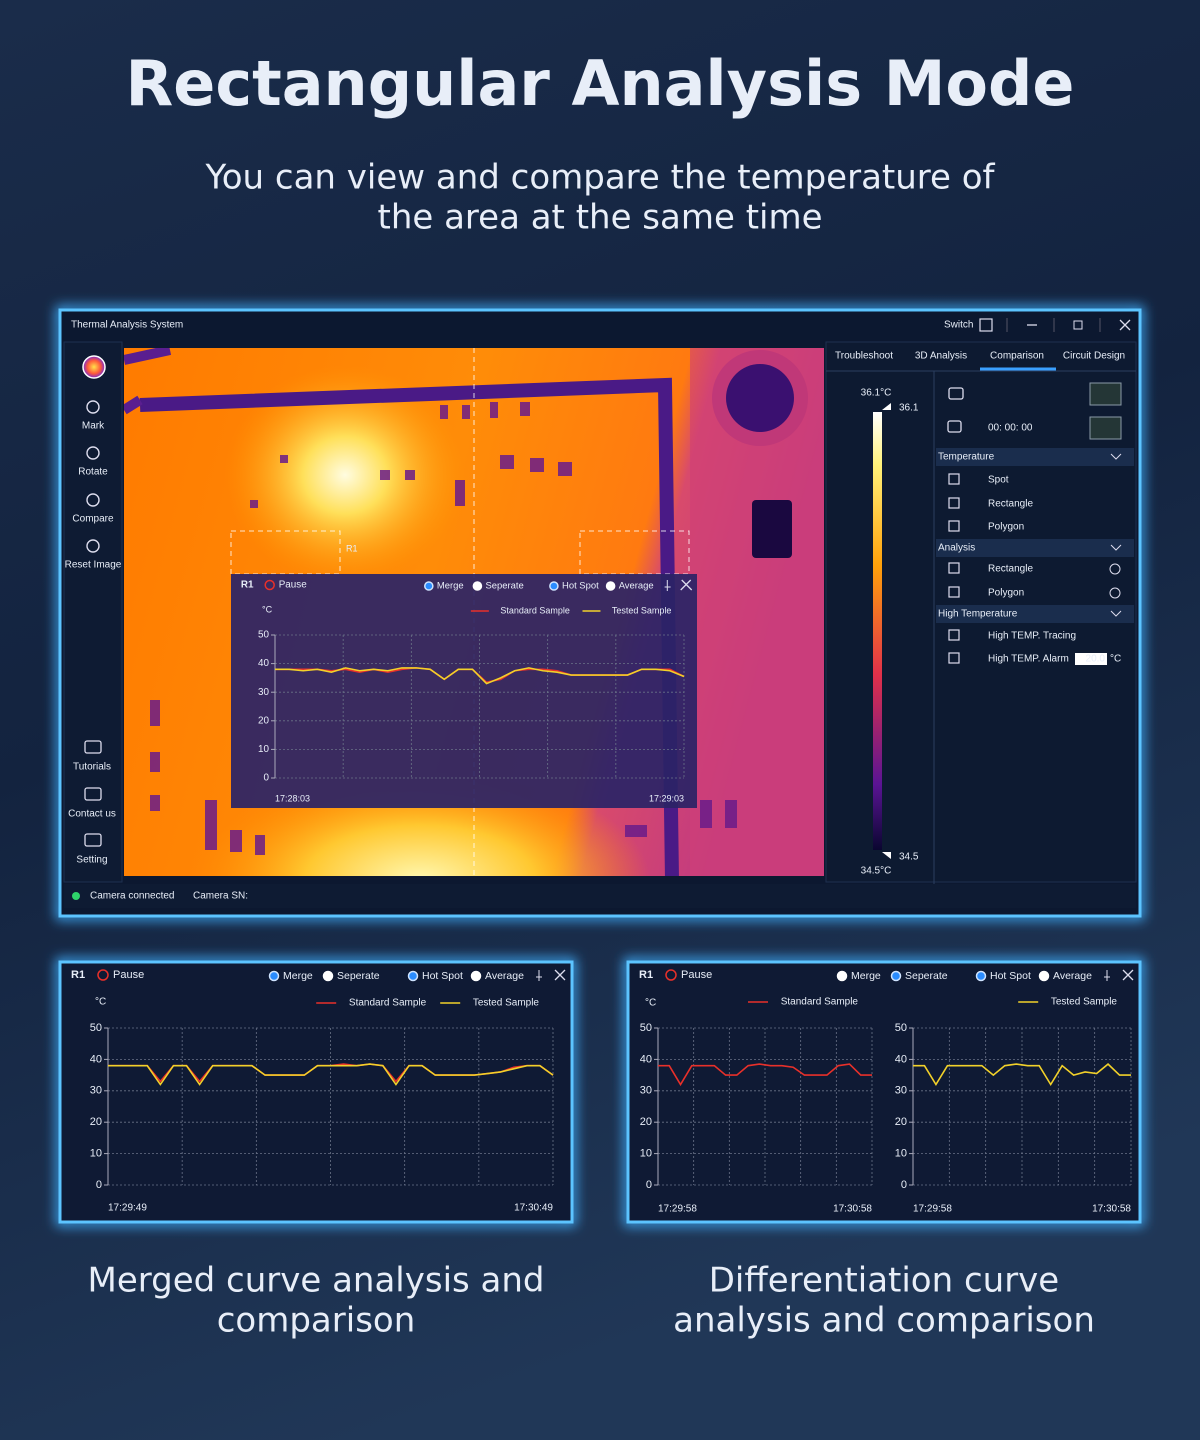 The image size is (1200, 1440). I want to click on maximize-button, so click(1078, 325).